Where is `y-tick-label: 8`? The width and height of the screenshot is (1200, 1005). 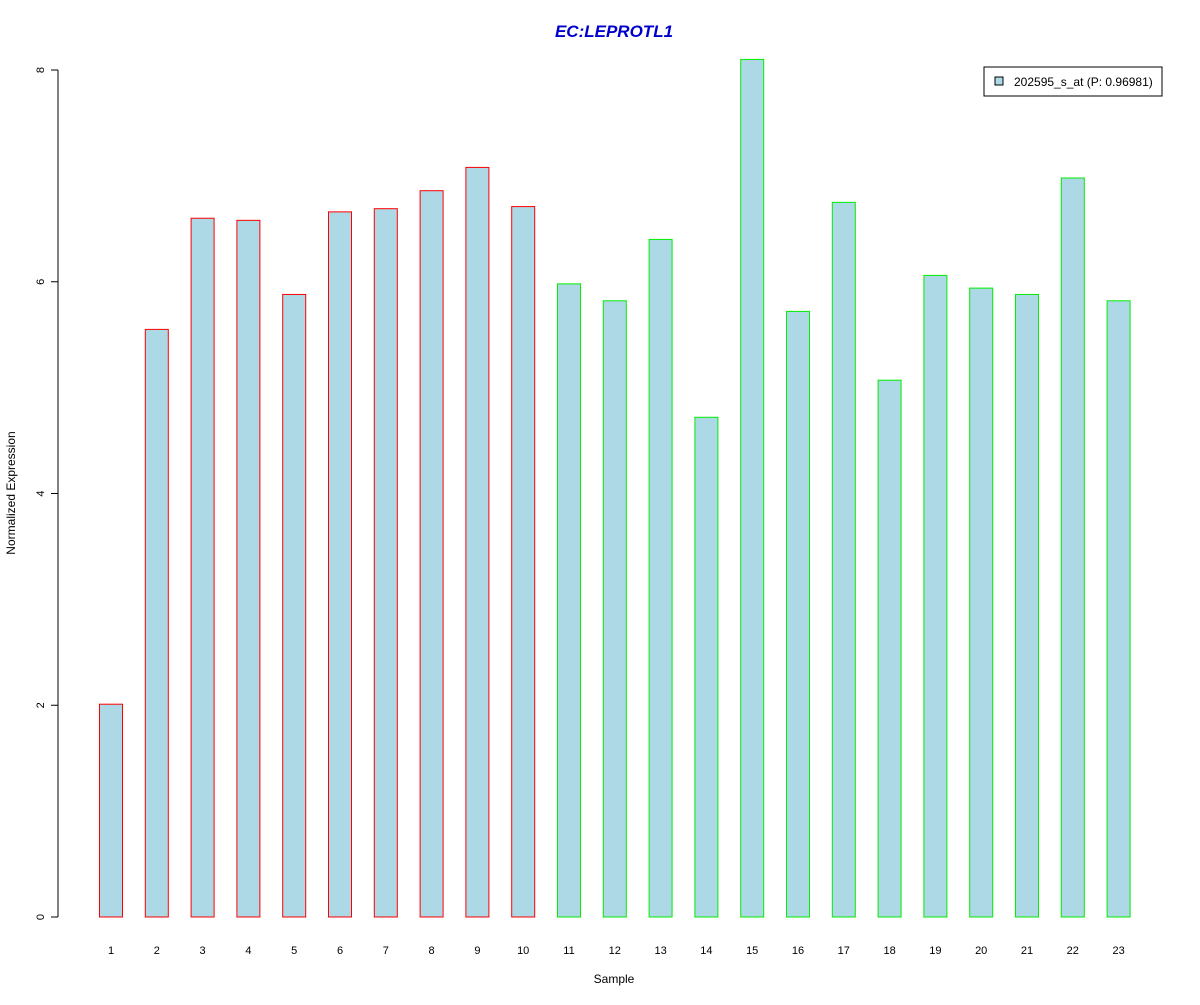 y-tick-label: 8 is located at coordinates (41, 70).